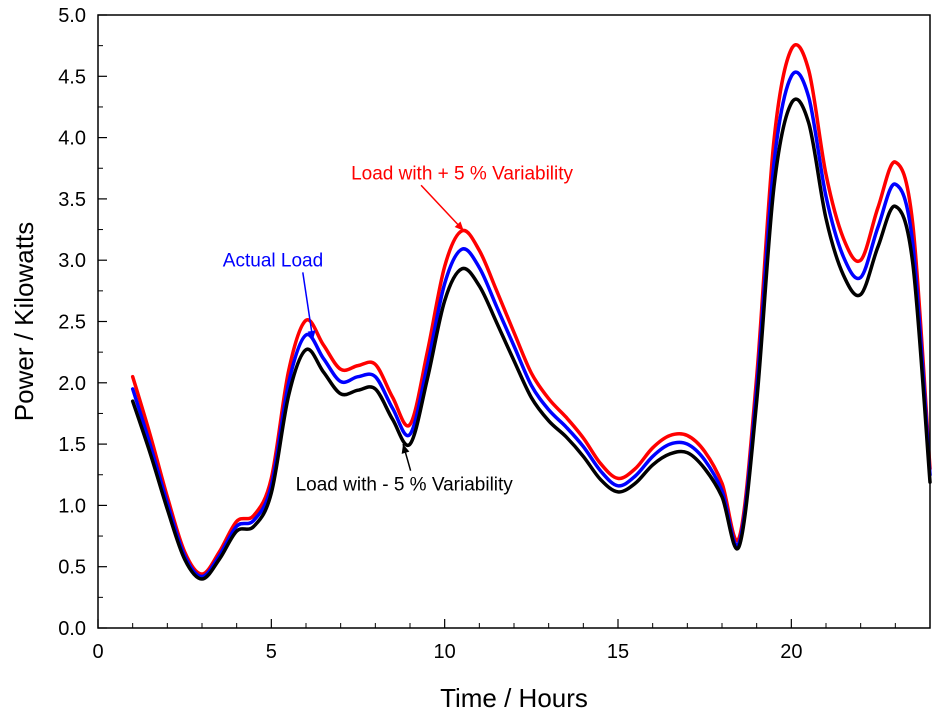  What do you see at coordinates (72, 568) in the screenshot?
I see `y-tick-label: 0.5` at bounding box center [72, 568].